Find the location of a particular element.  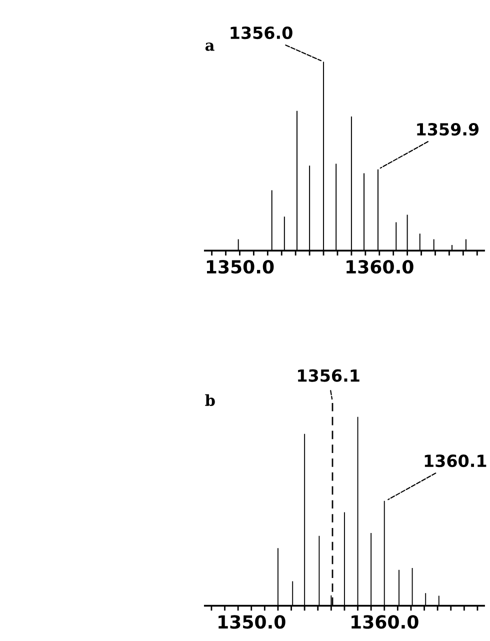

annotation: 1356.0 is located at coordinates (261, 33).